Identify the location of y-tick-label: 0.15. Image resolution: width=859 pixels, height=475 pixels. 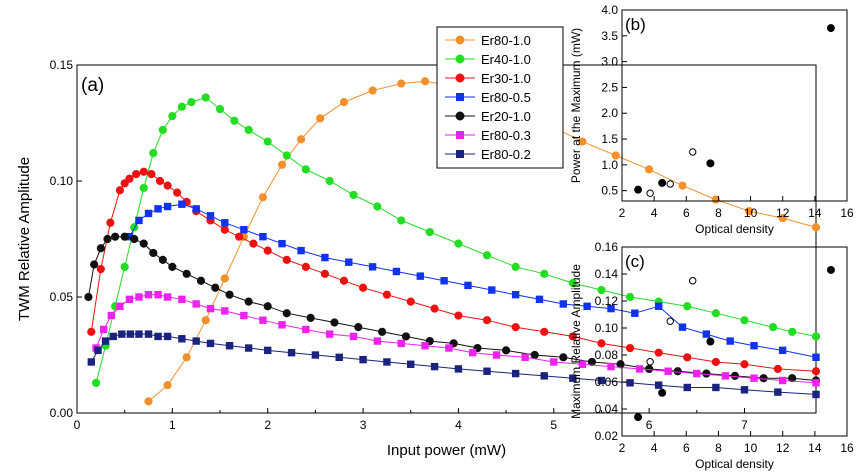
(62, 65).